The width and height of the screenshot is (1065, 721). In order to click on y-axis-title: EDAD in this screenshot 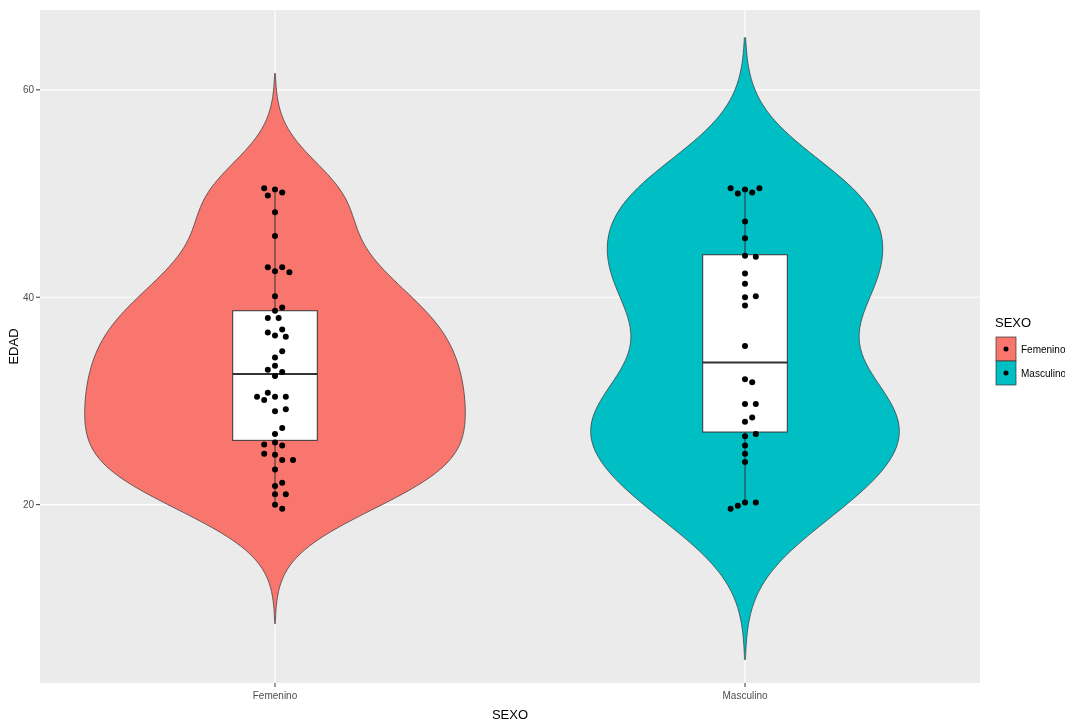, I will do `click(13, 346)`.